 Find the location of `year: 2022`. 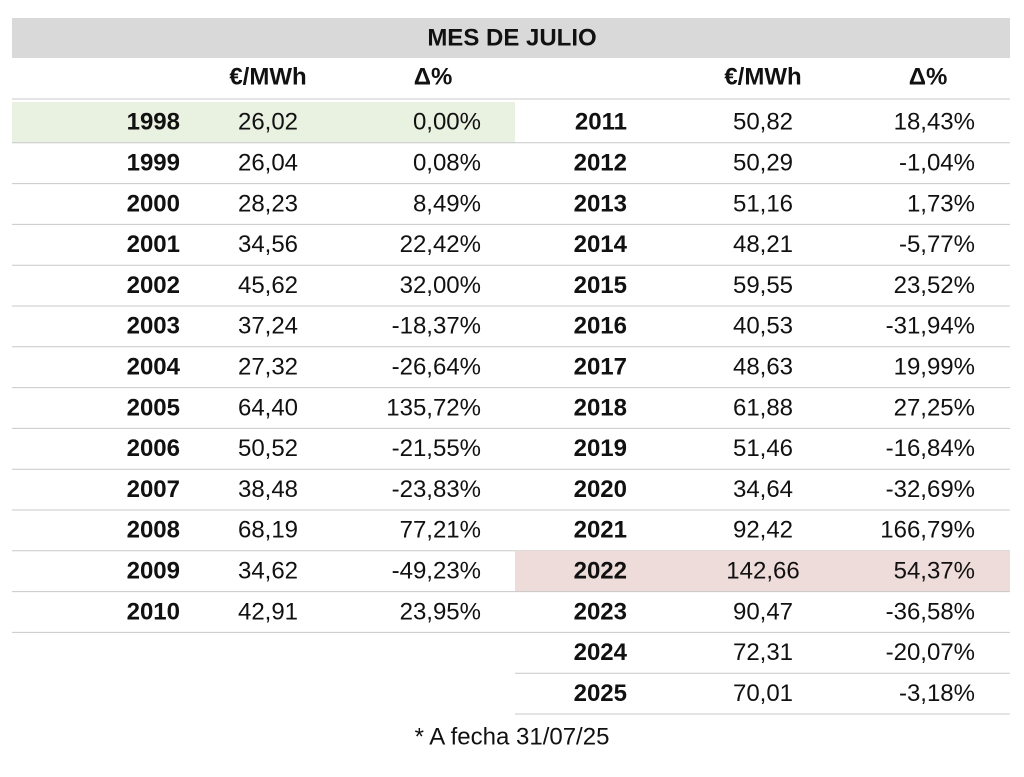

year: 2022 is located at coordinates (600, 571).